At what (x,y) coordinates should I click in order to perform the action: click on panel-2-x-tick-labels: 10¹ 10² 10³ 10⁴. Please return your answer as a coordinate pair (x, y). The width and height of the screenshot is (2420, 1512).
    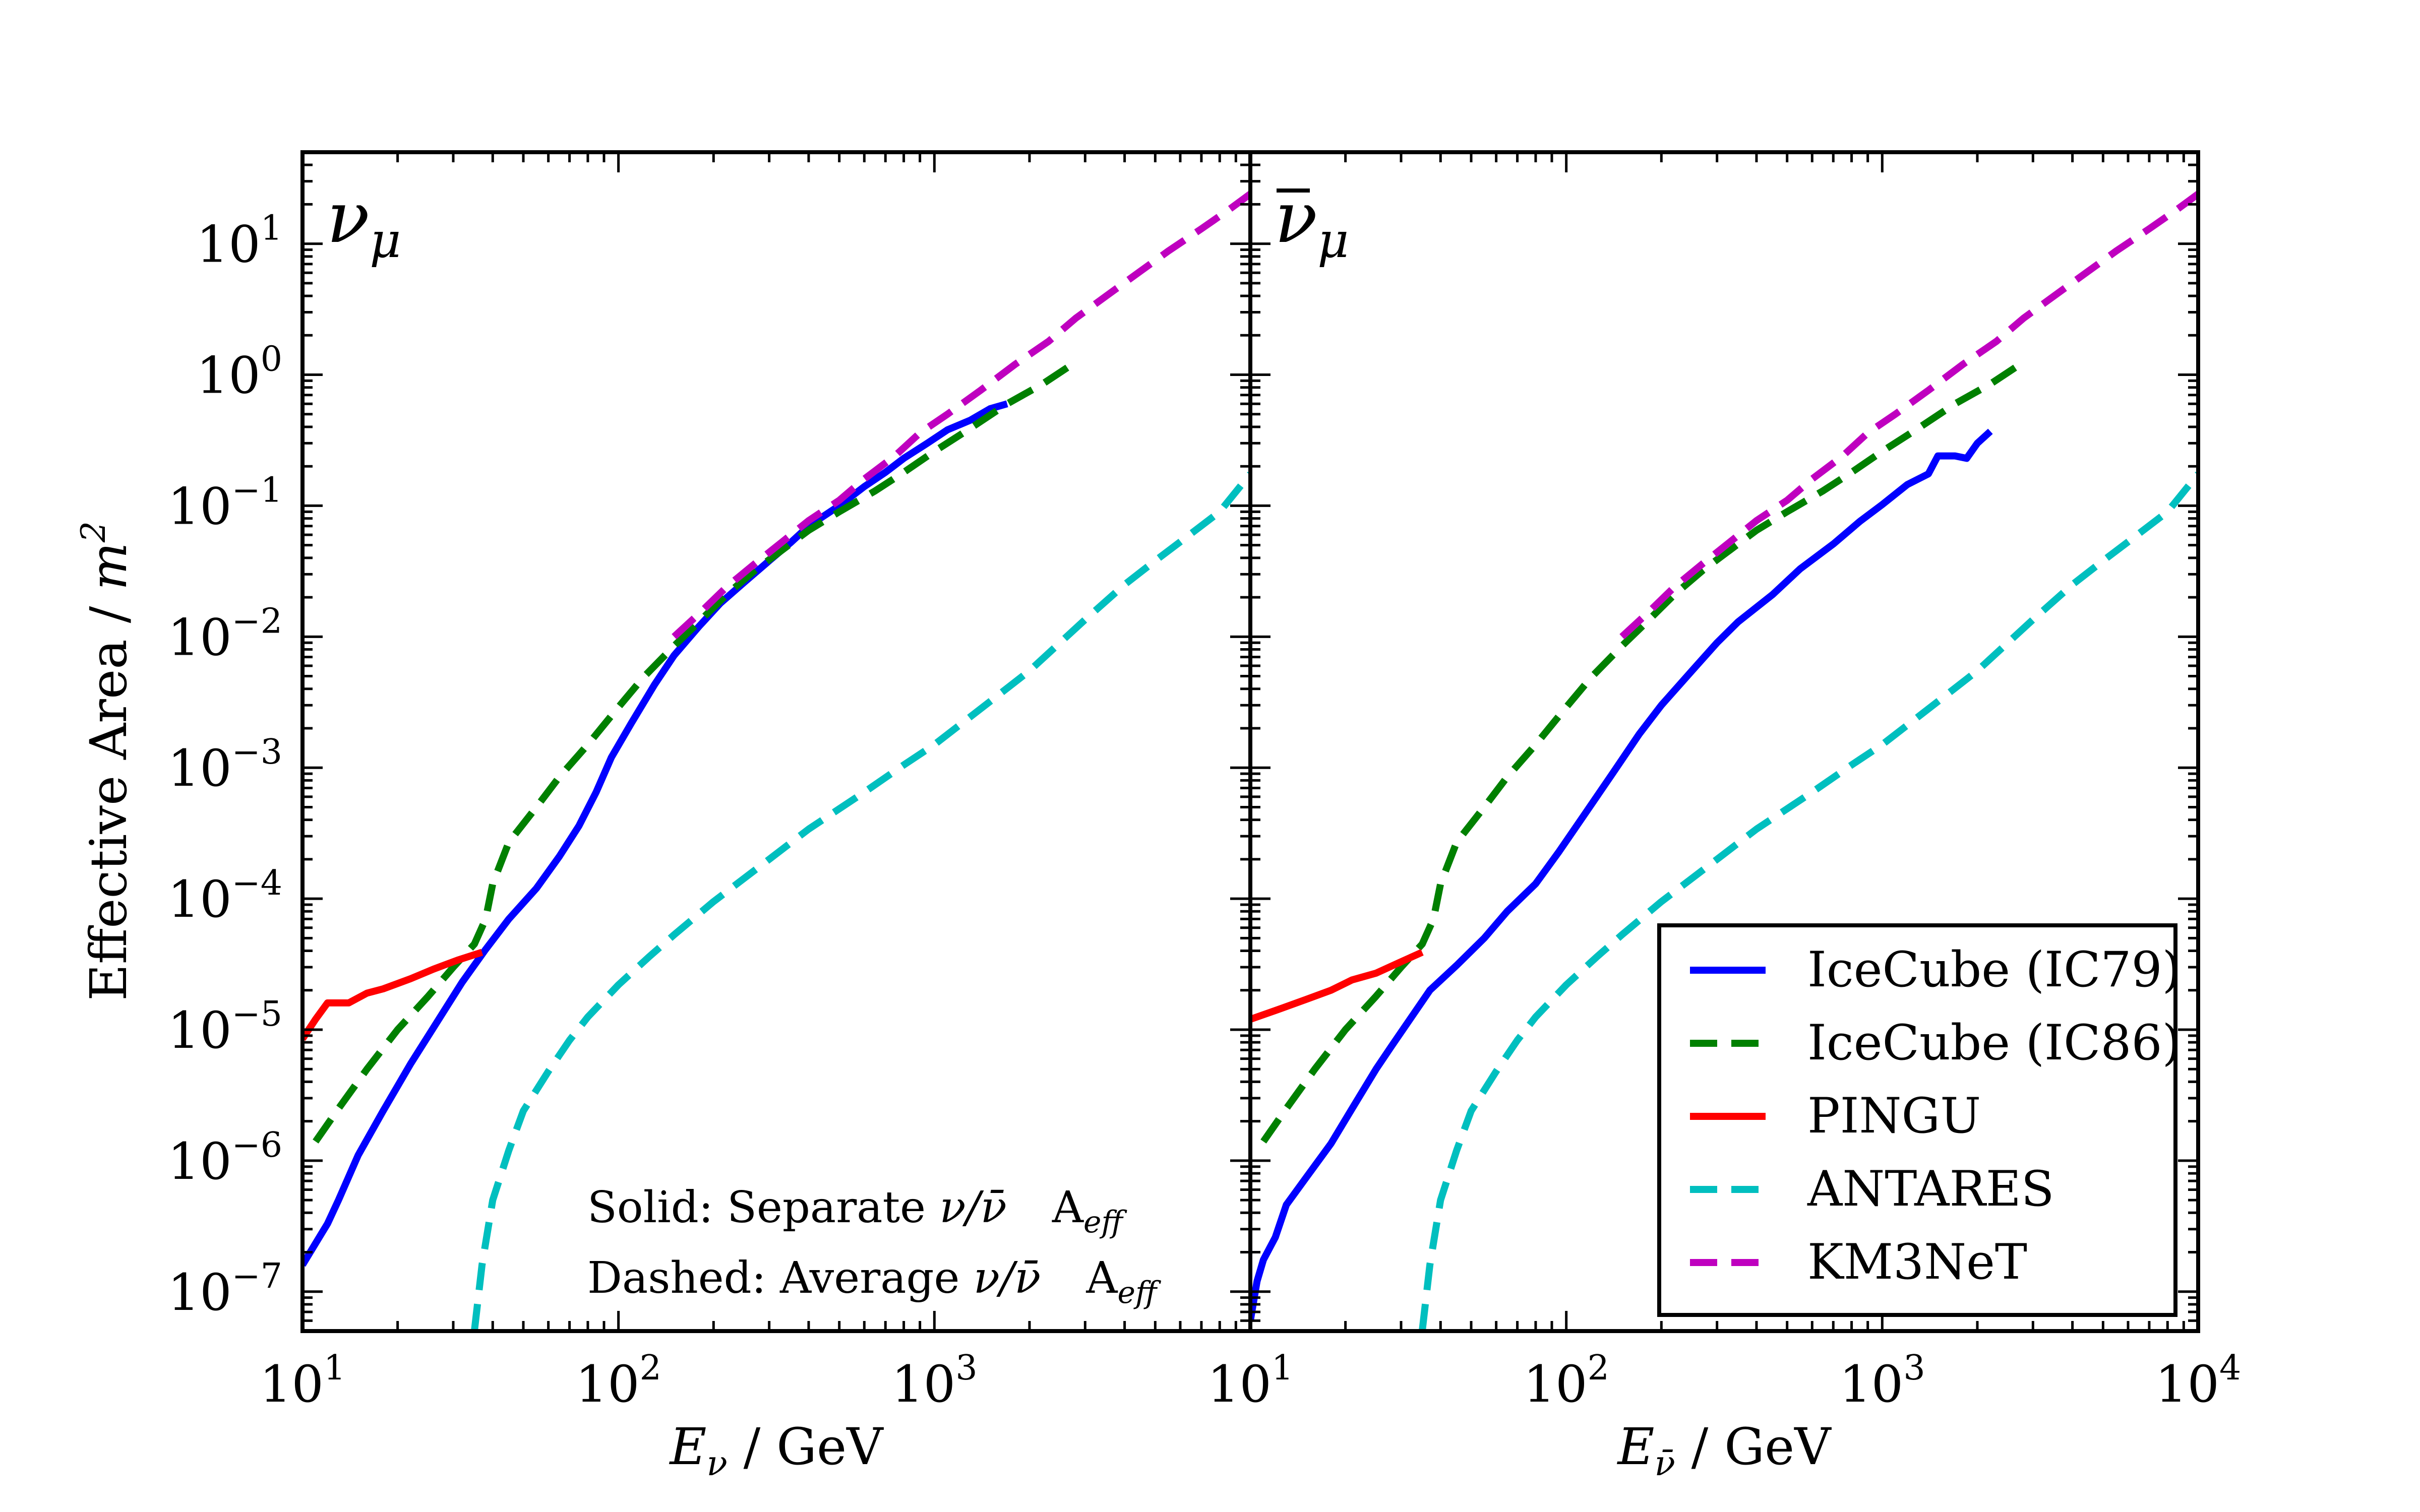
    Looking at the image, I should click on (1724, 1381).